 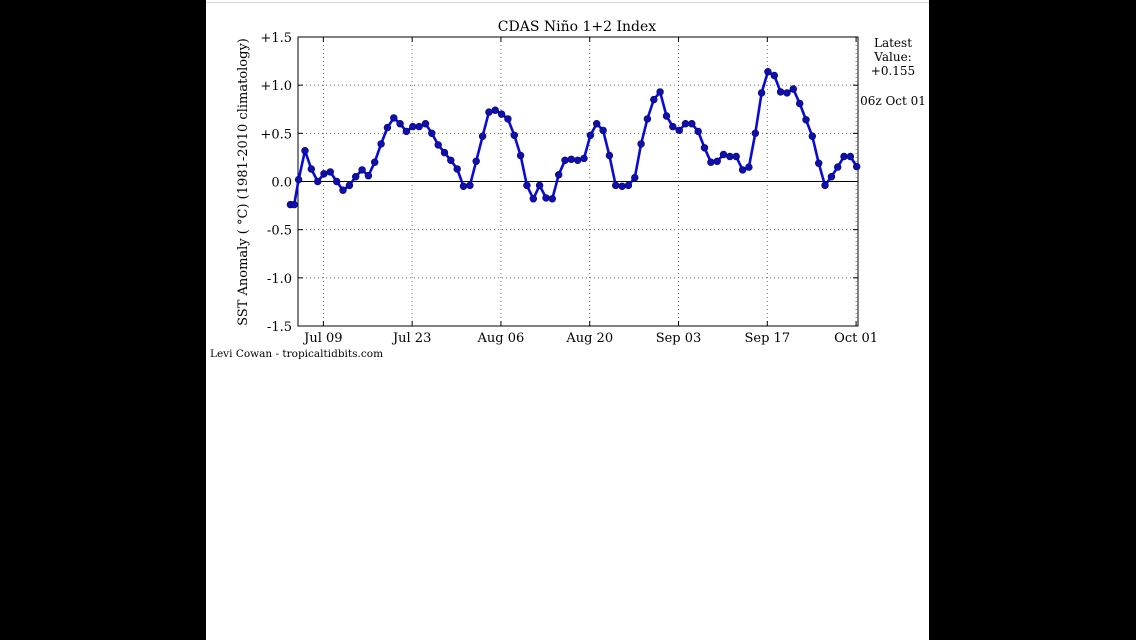 I want to click on x-tick-label: Aug 06, so click(x=501, y=338).